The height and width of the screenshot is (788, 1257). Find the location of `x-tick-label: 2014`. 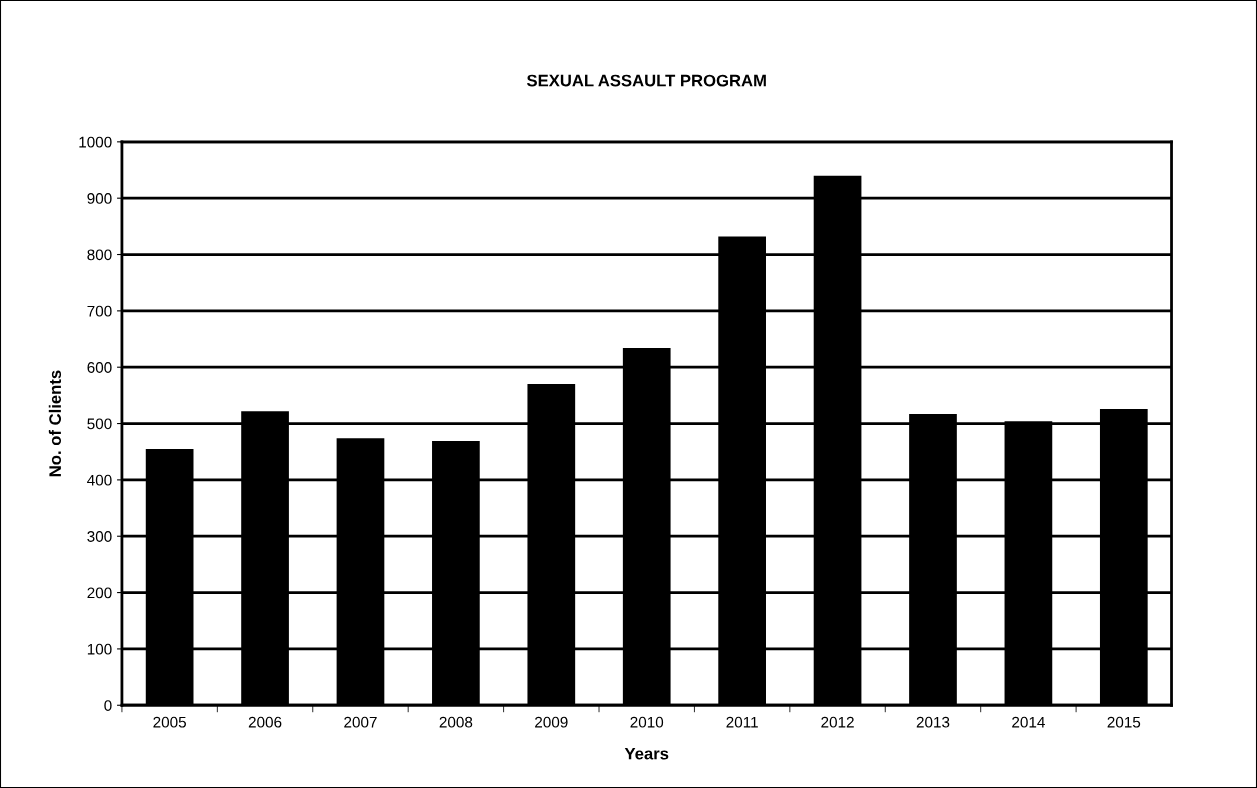

x-tick-label: 2014 is located at coordinates (1028, 722).